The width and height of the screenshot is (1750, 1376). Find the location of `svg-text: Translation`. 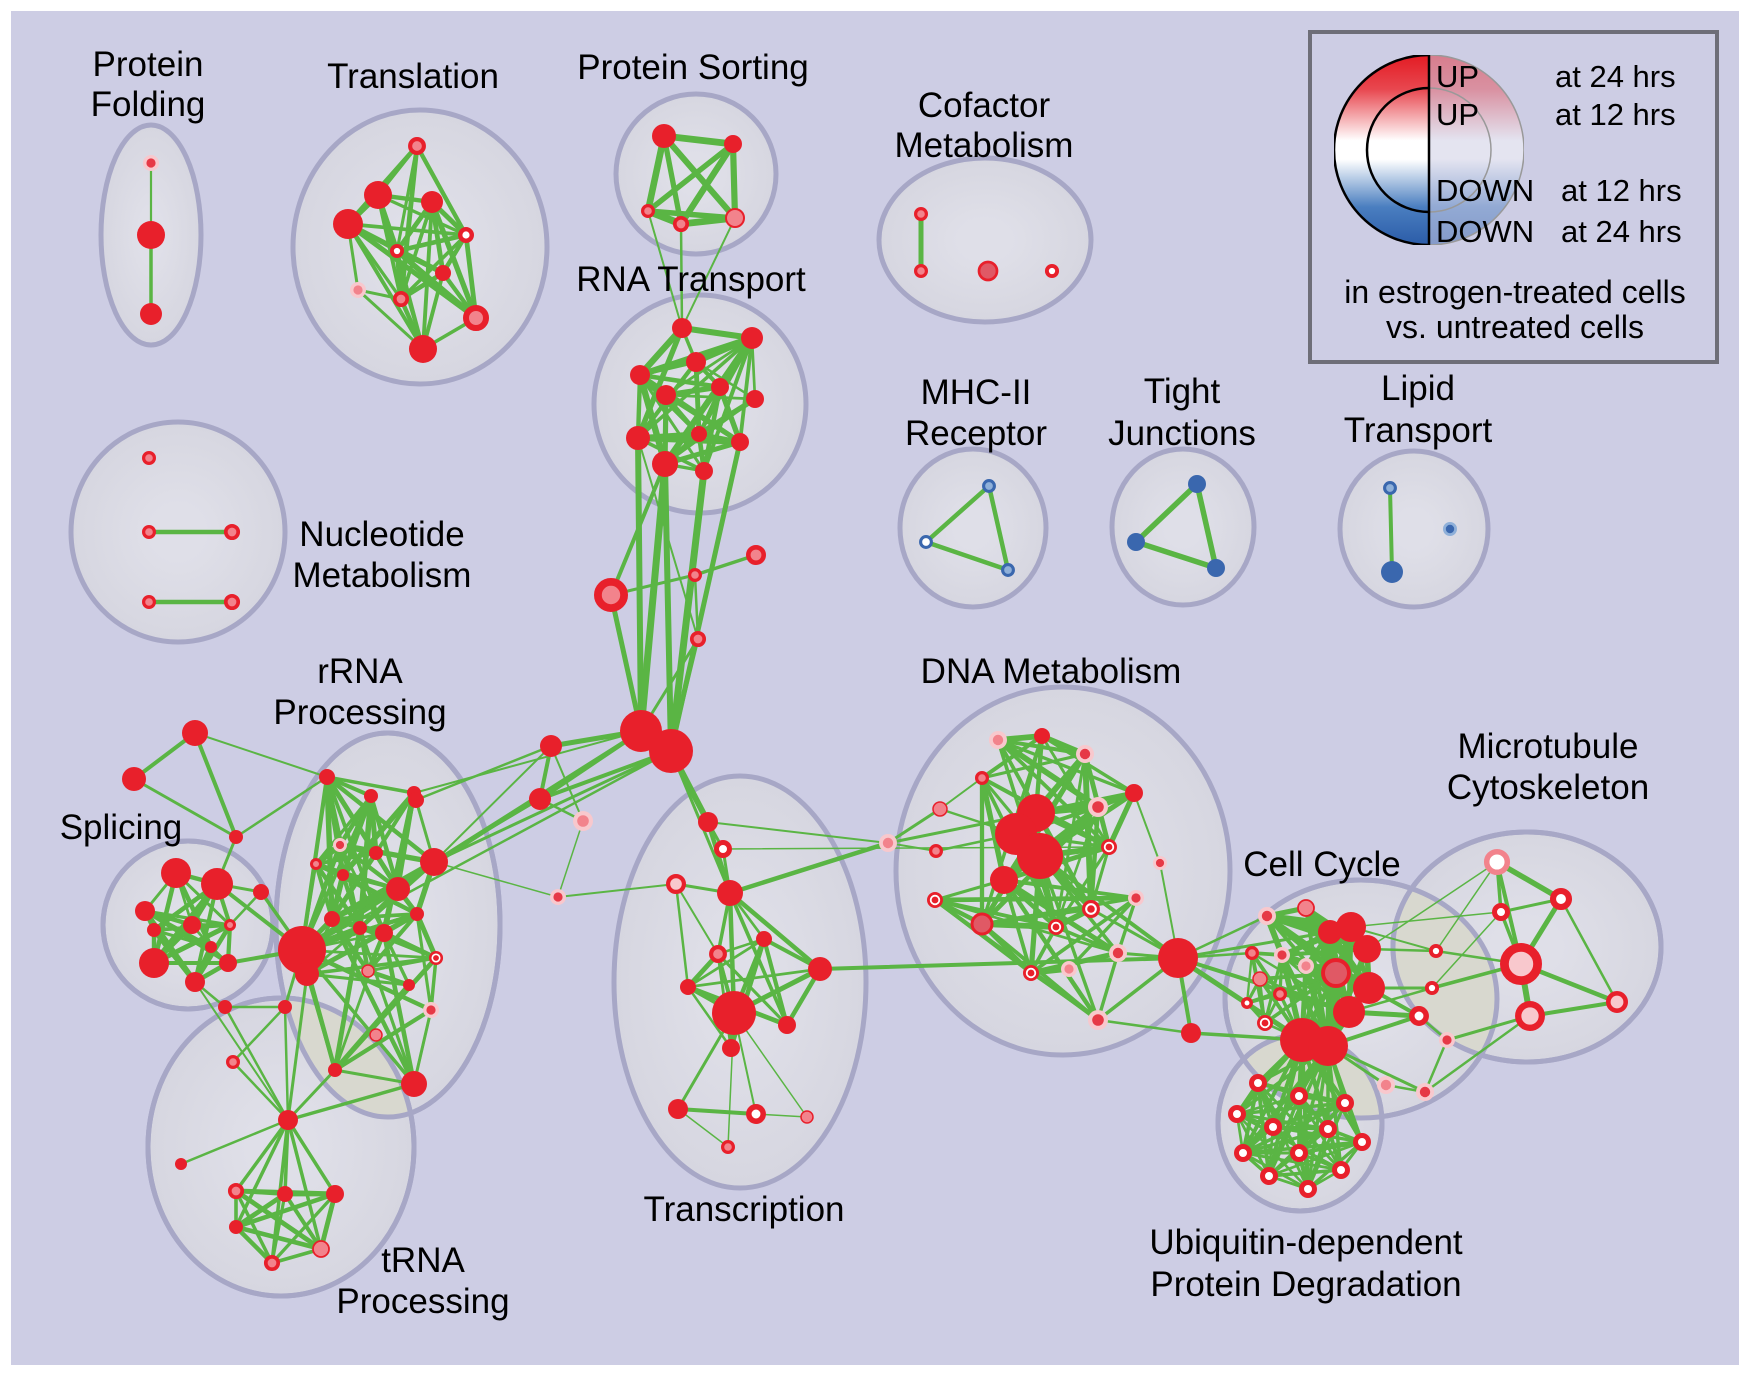

svg-text: Translation is located at coordinates (413, 76).